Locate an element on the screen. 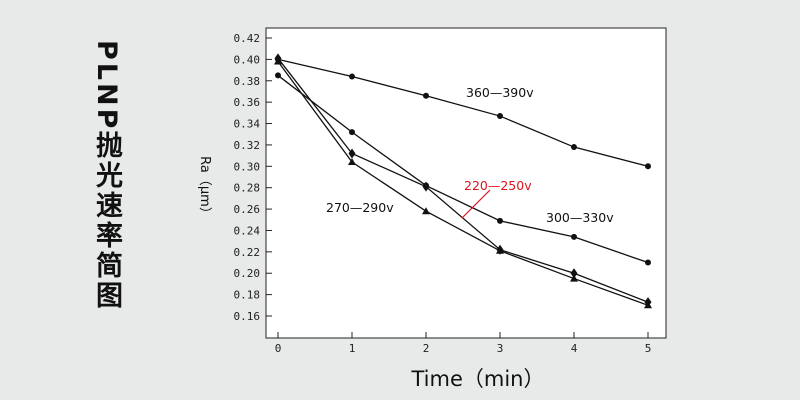  y-tick-label: 0.28 is located at coordinates (247, 188).